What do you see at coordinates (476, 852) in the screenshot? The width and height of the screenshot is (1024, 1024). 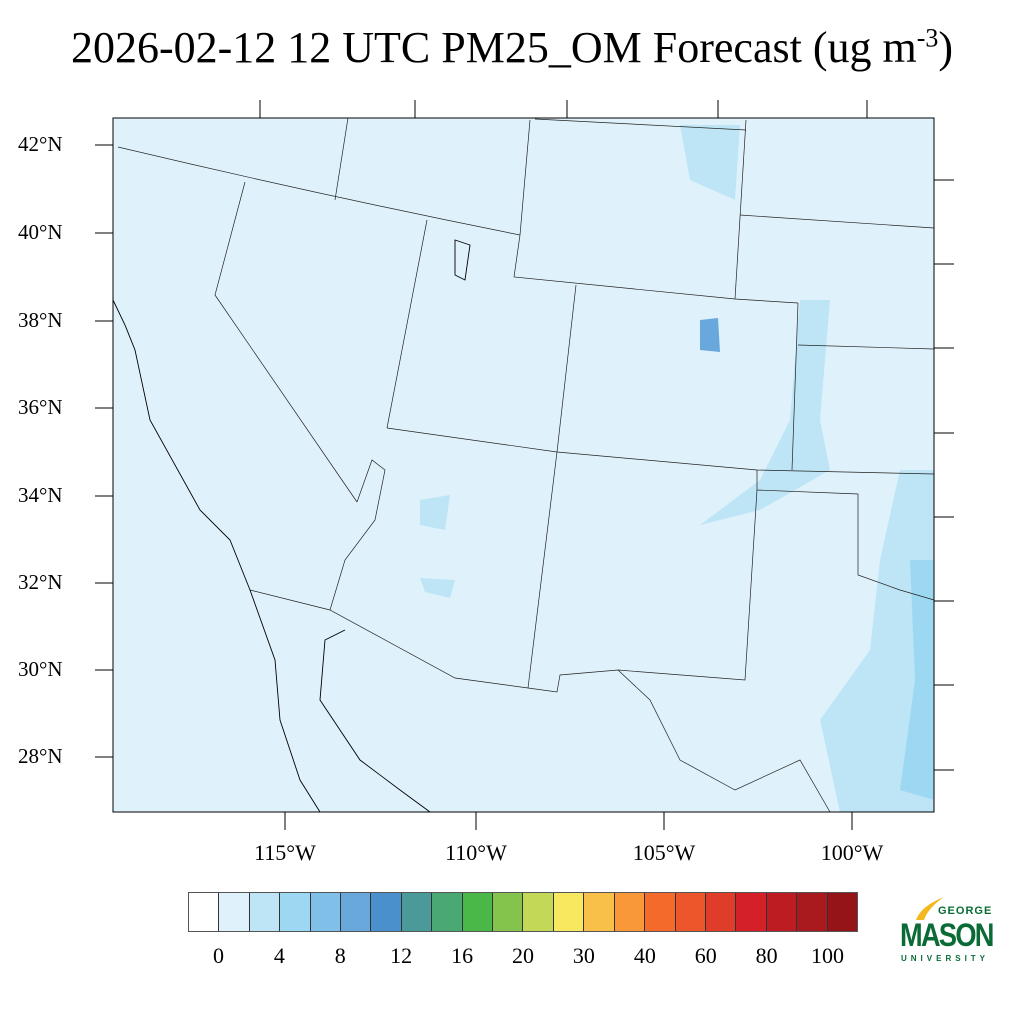 I see `lon-label: 110°W` at bounding box center [476, 852].